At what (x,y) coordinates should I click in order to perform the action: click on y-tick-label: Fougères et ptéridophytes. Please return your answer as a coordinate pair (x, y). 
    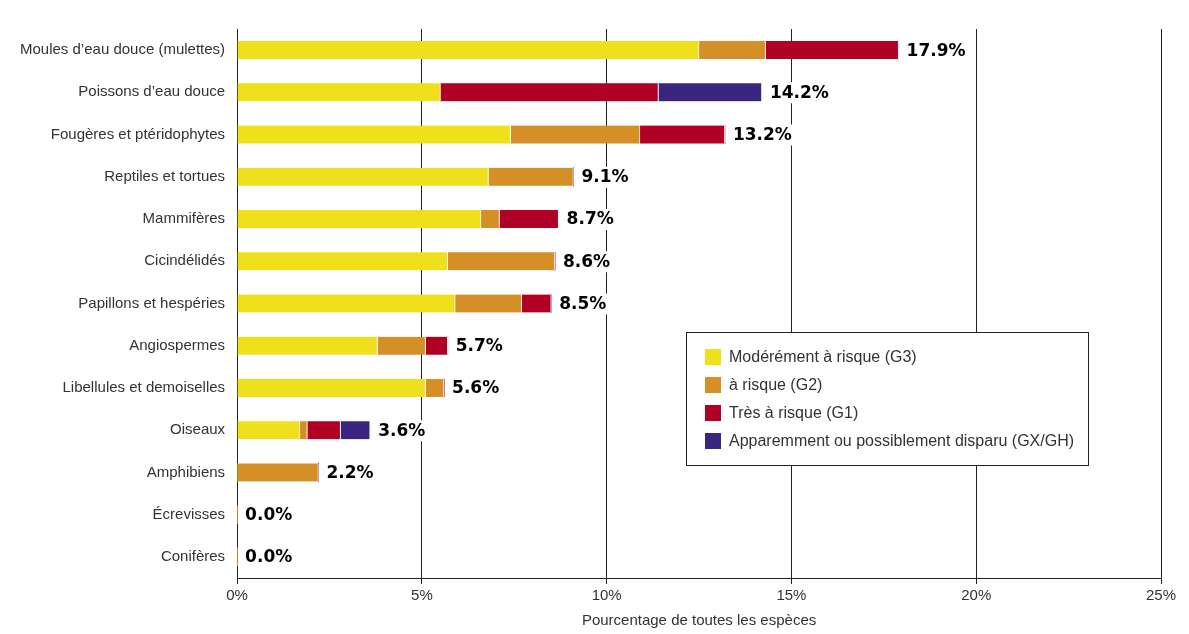
    Looking at the image, I should click on (138, 133).